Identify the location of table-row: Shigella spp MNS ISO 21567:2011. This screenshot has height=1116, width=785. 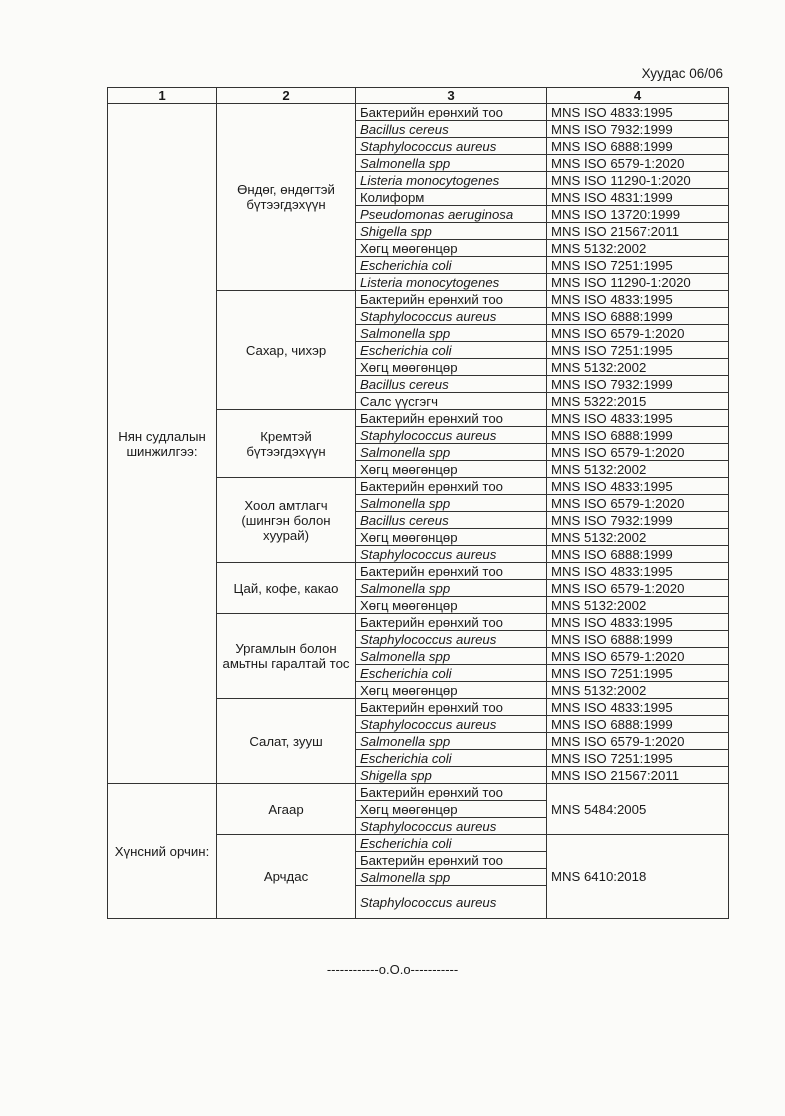
(418, 231).